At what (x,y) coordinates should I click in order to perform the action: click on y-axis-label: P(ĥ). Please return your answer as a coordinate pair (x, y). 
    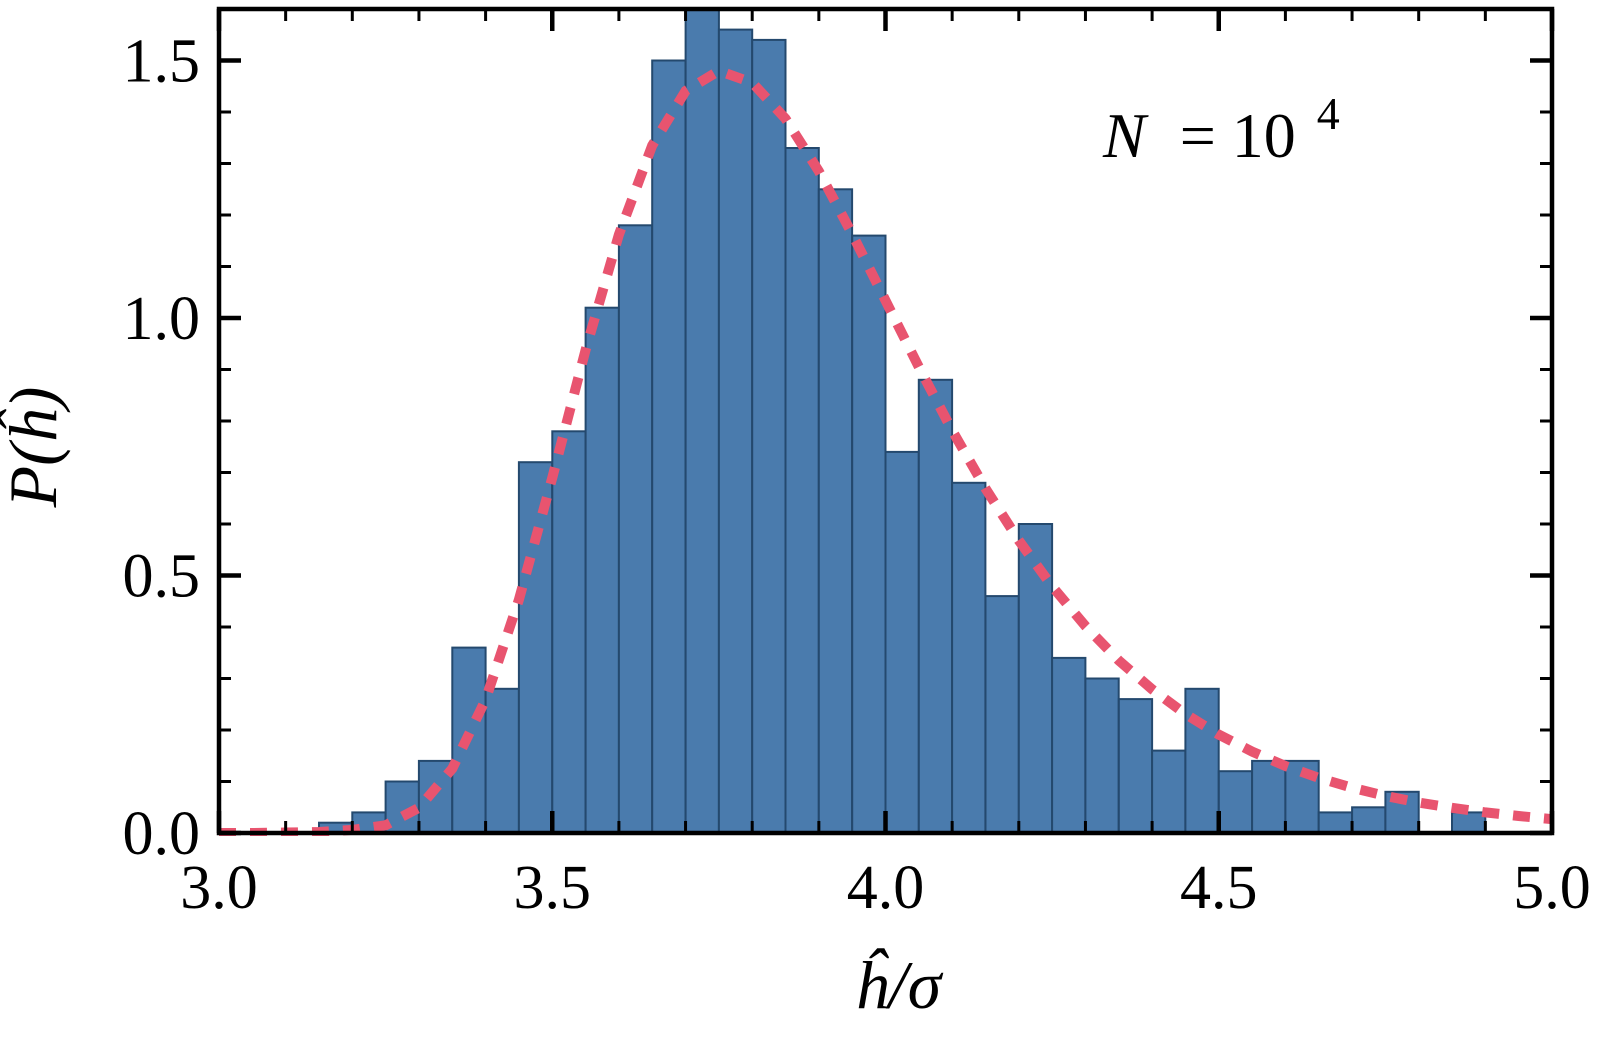
    Looking at the image, I should click on (35, 448).